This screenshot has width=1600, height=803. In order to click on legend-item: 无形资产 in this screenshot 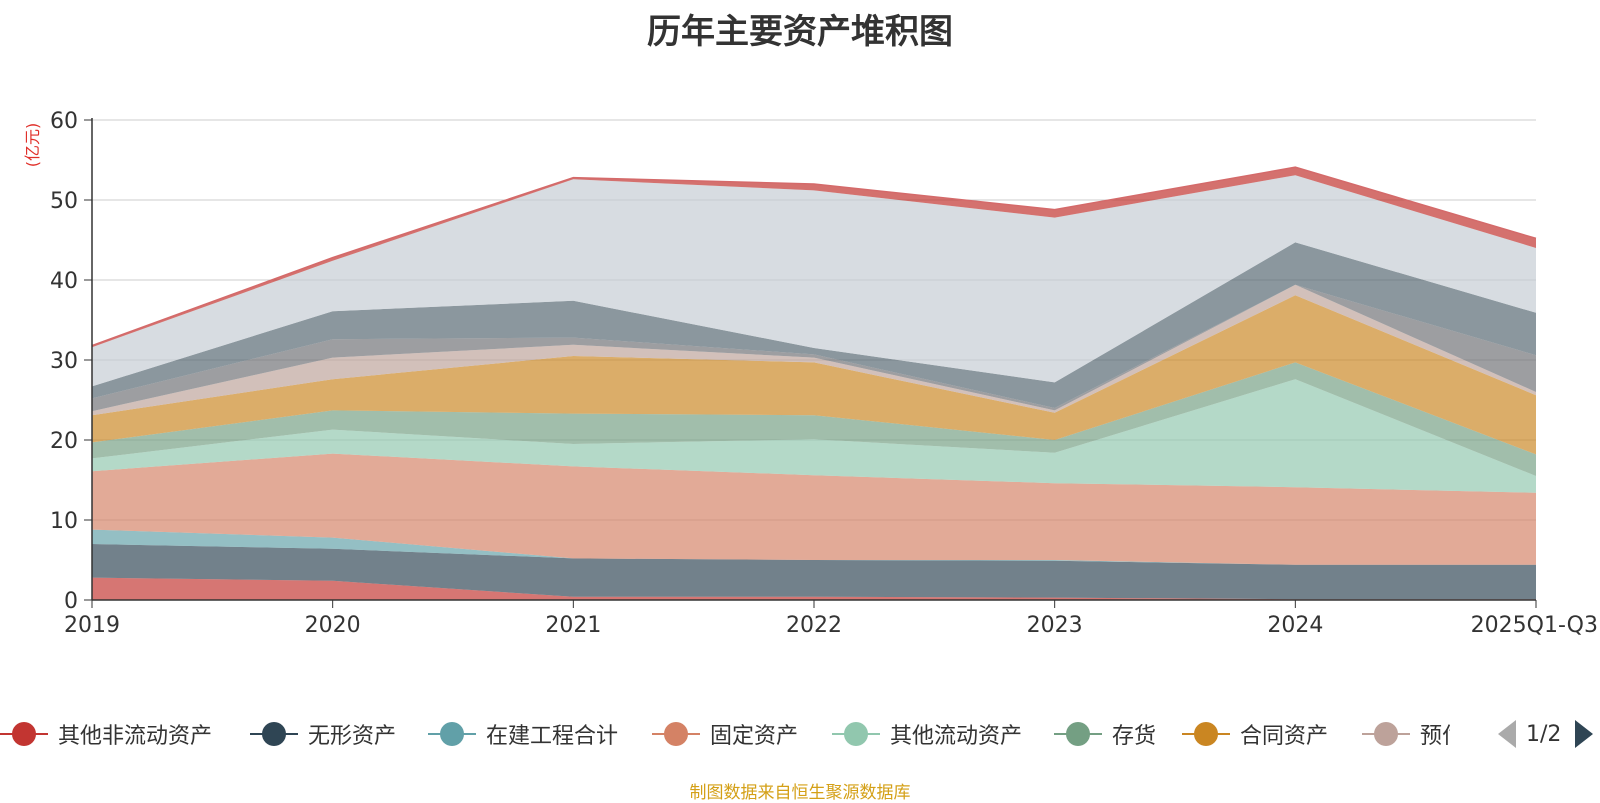, I will do `click(323, 734)`.